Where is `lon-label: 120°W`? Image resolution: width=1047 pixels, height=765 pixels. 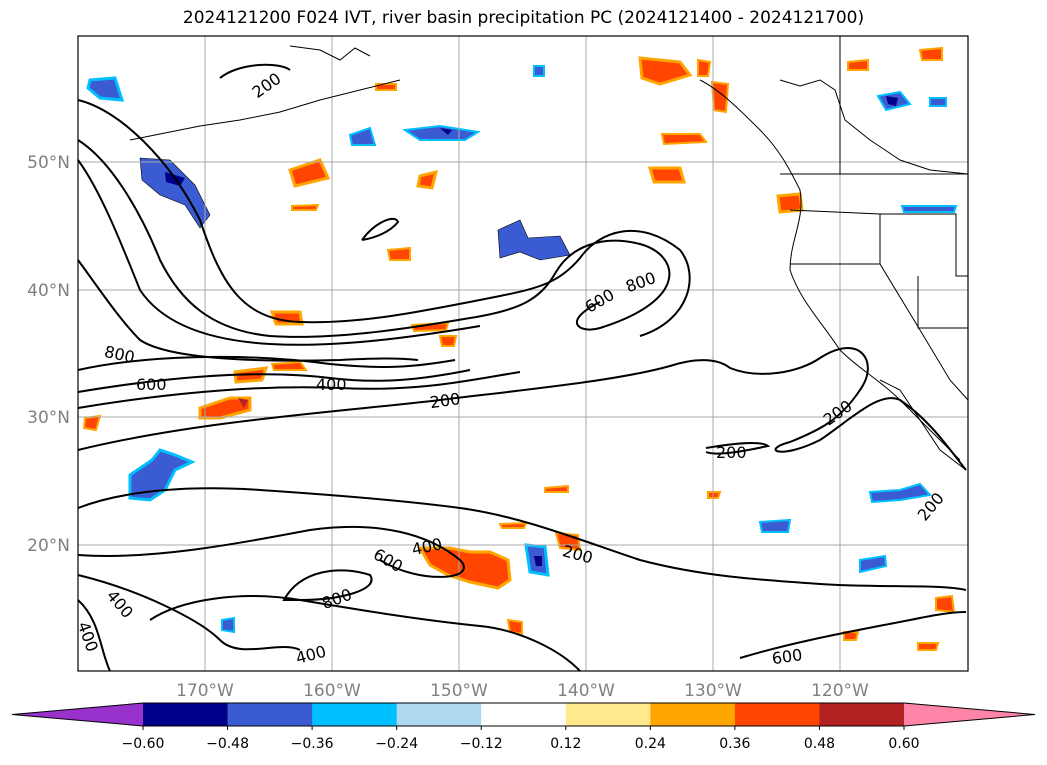 lon-label: 120°W is located at coordinates (840, 691).